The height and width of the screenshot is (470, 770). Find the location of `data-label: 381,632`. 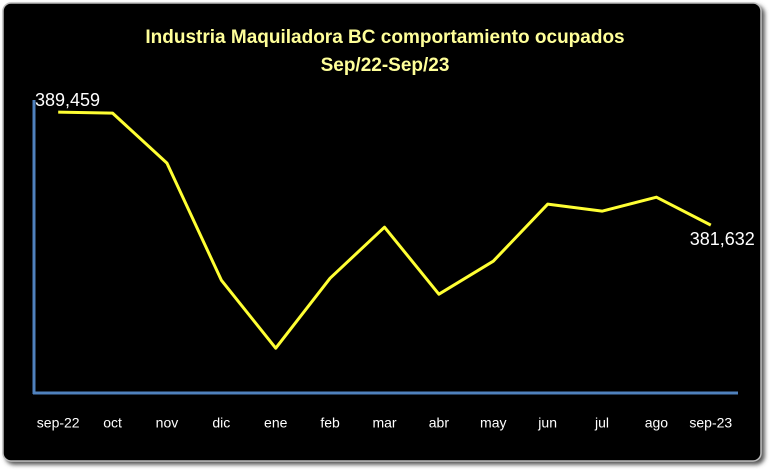

data-label: 381,632 is located at coordinates (722, 239).